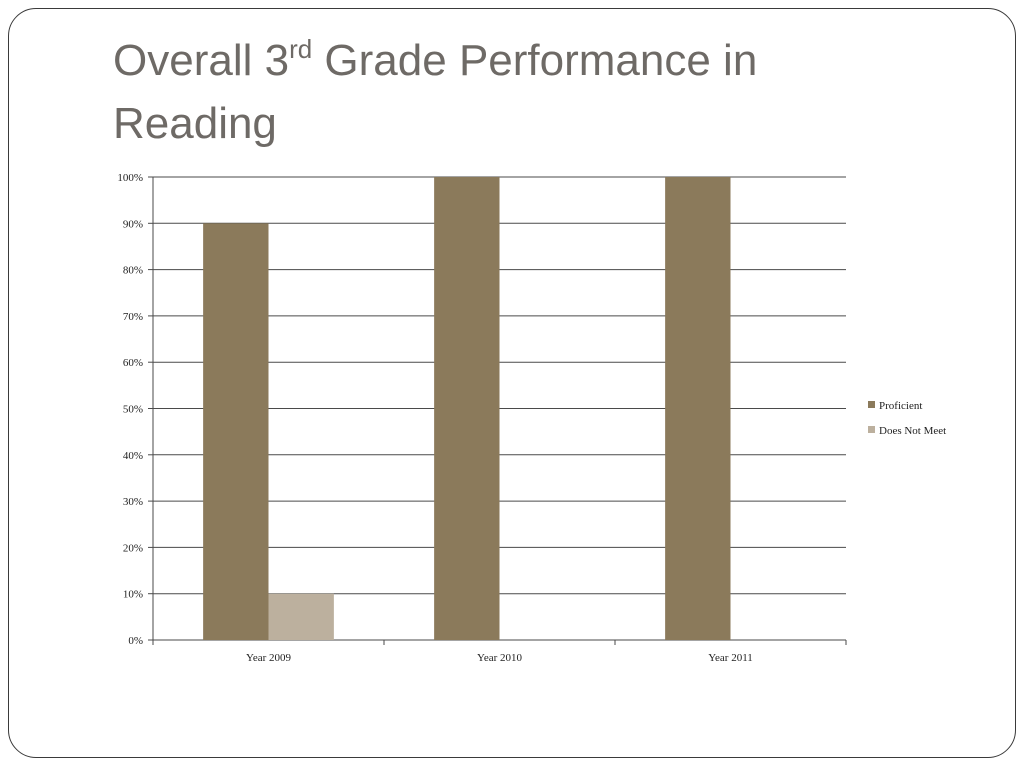 The image size is (1024, 768). What do you see at coordinates (133, 224) in the screenshot?
I see `y-tick-label: 90%` at bounding box center [133, 224].